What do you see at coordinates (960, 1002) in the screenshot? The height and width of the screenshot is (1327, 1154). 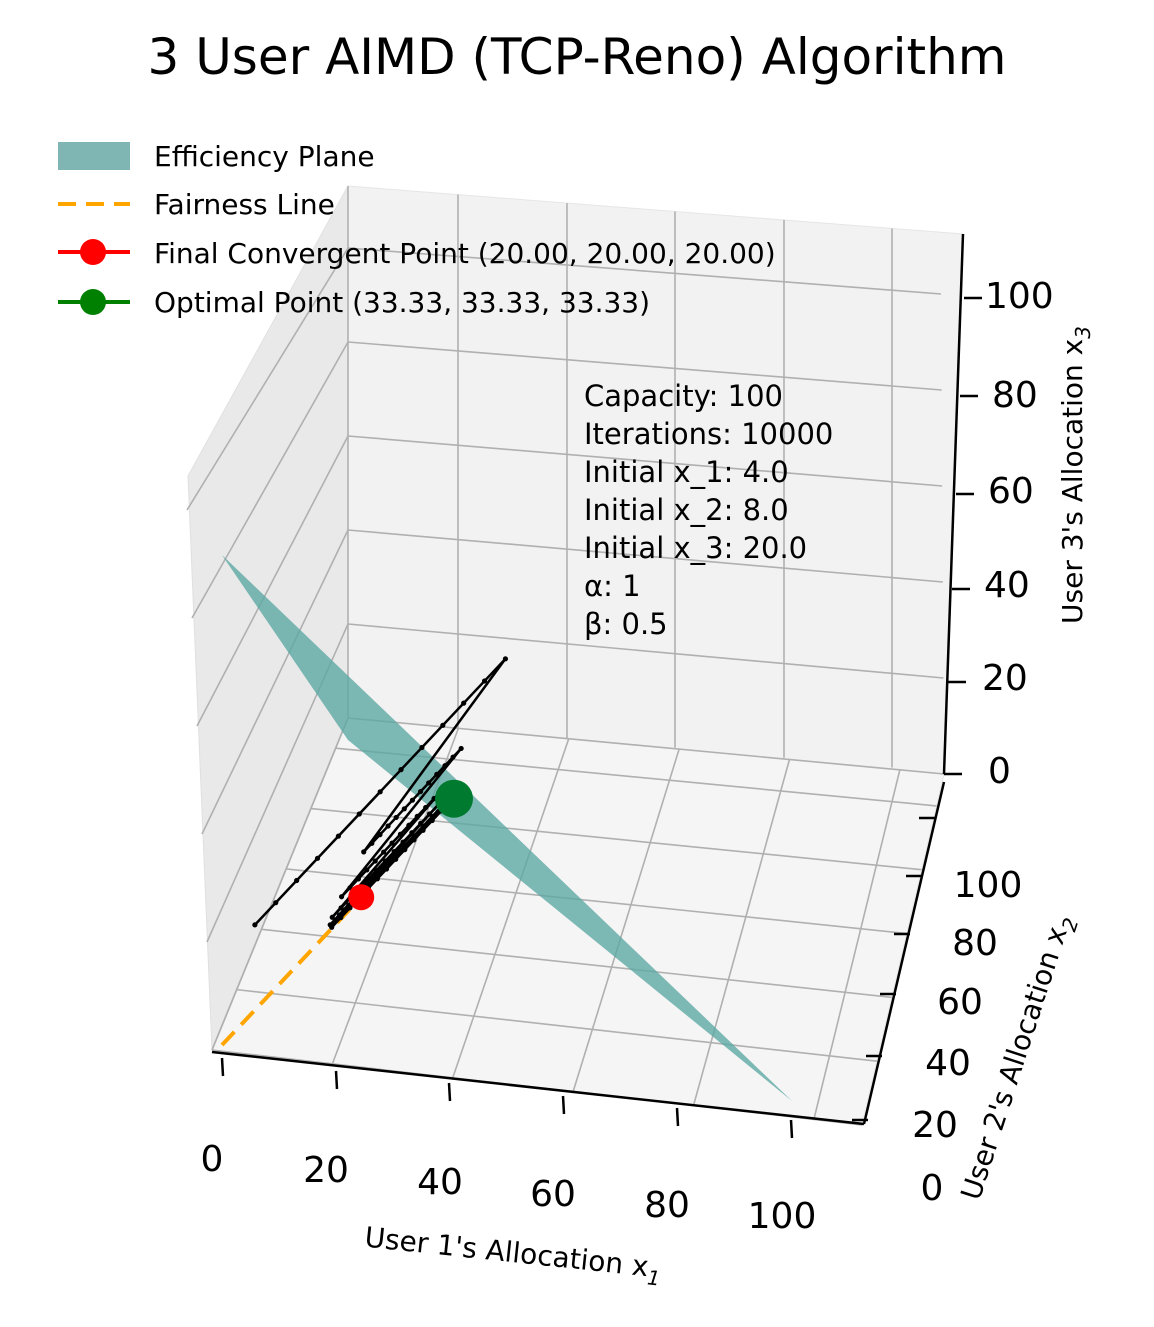 I see `y-tick-label: 60` at bounding box center [960, 1002].